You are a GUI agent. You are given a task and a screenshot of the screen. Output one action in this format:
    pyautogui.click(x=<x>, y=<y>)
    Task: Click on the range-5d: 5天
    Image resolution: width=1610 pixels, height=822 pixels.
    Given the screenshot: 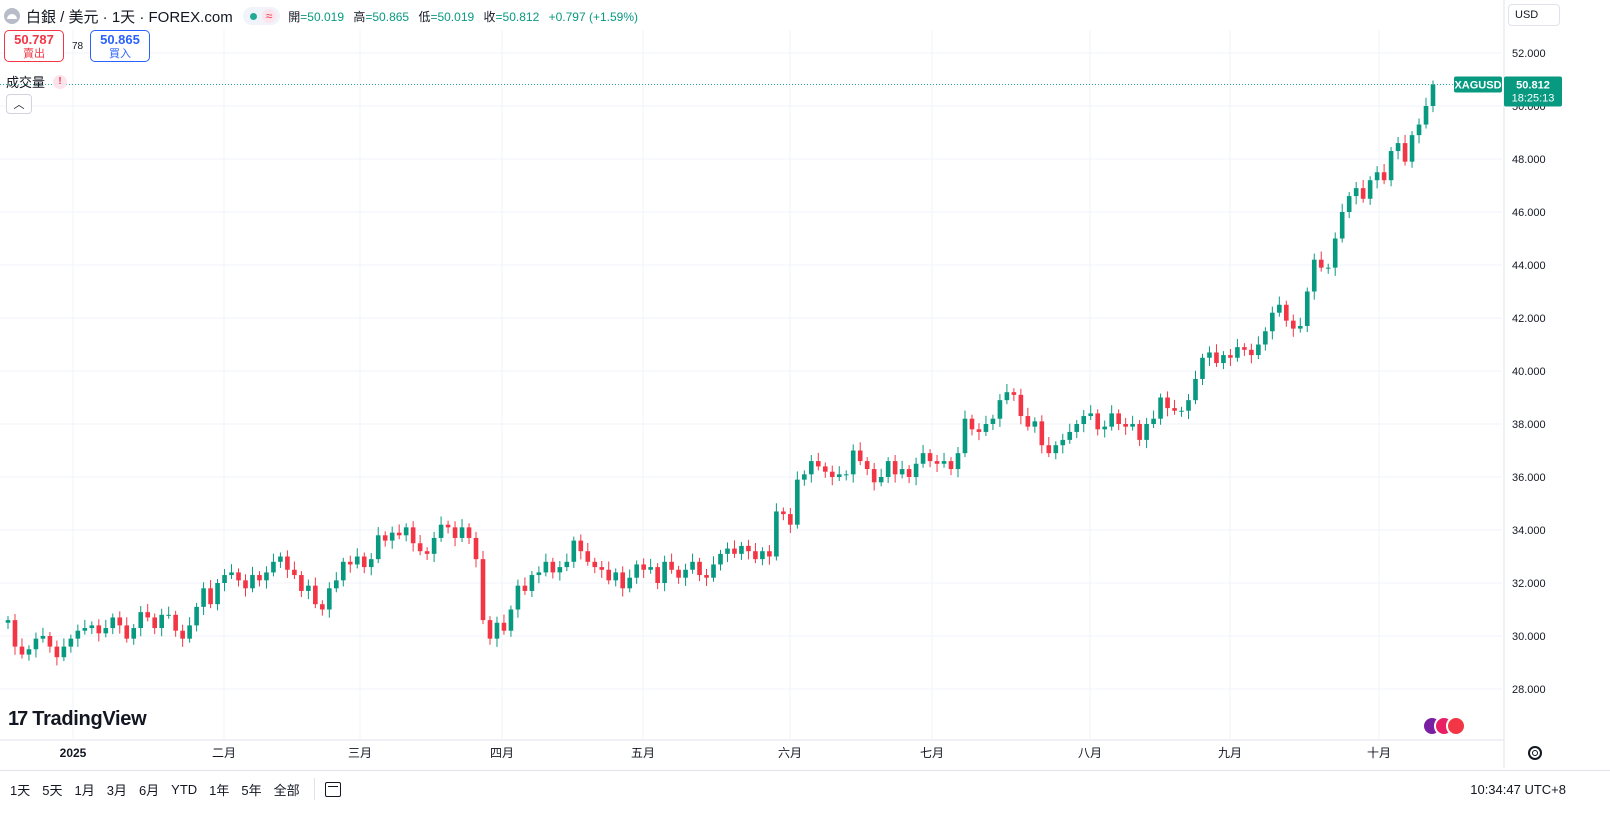 What is the action you would take?
    pyautogui.click(x=52, y=790)
    